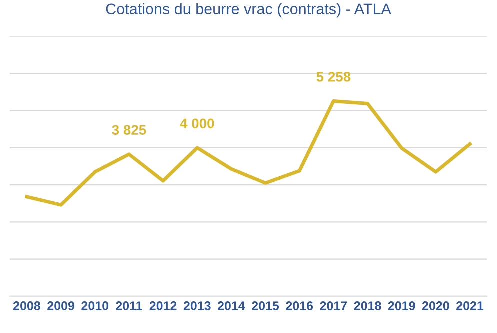 The image size is (497, 333). I want to click on data-label: 5 258, so click(333, 77).